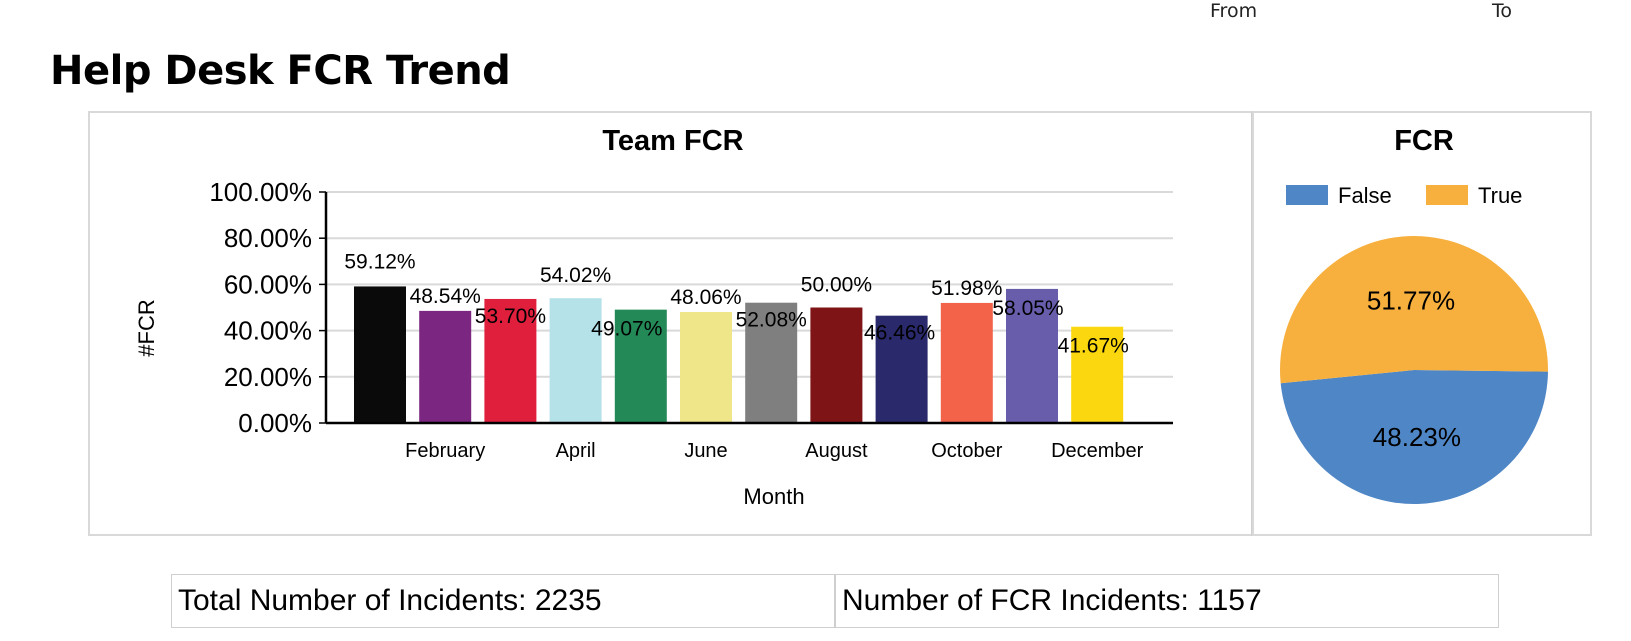  I want to click on pie-slice-true, so click(1414, 309).